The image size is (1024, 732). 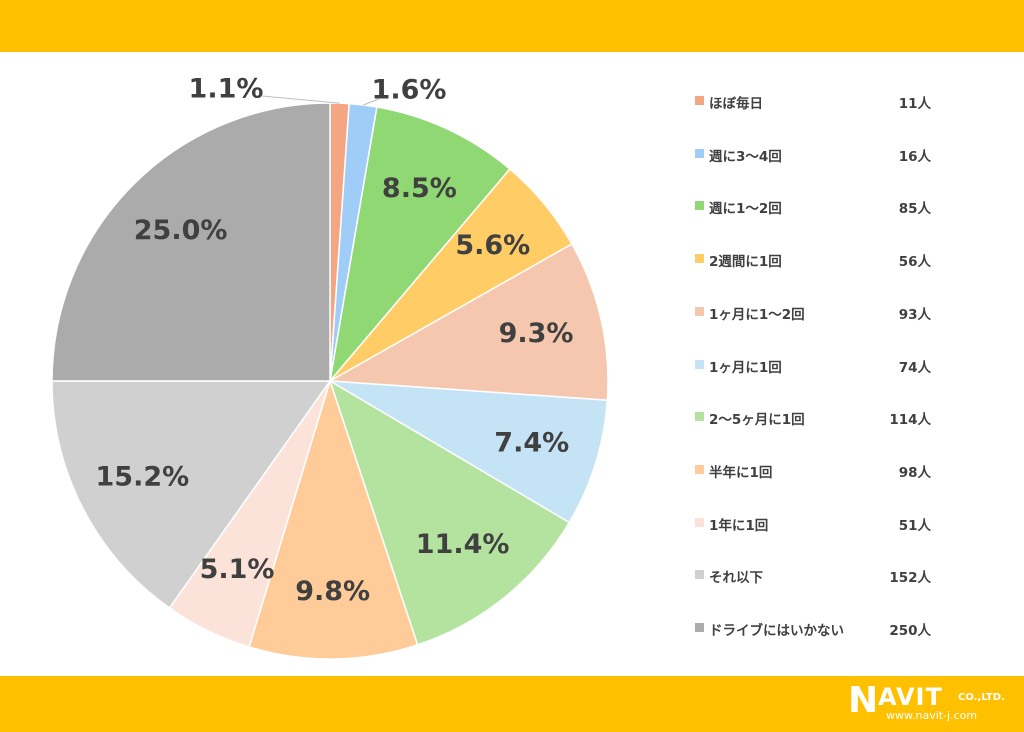 I want to click on legend-count: 11人, so click(x=914, y=104).